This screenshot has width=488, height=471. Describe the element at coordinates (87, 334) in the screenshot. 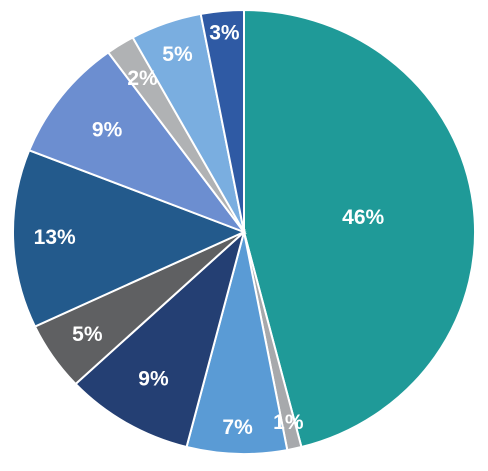

I see `pie-slice-label-5: 5%` at that location.